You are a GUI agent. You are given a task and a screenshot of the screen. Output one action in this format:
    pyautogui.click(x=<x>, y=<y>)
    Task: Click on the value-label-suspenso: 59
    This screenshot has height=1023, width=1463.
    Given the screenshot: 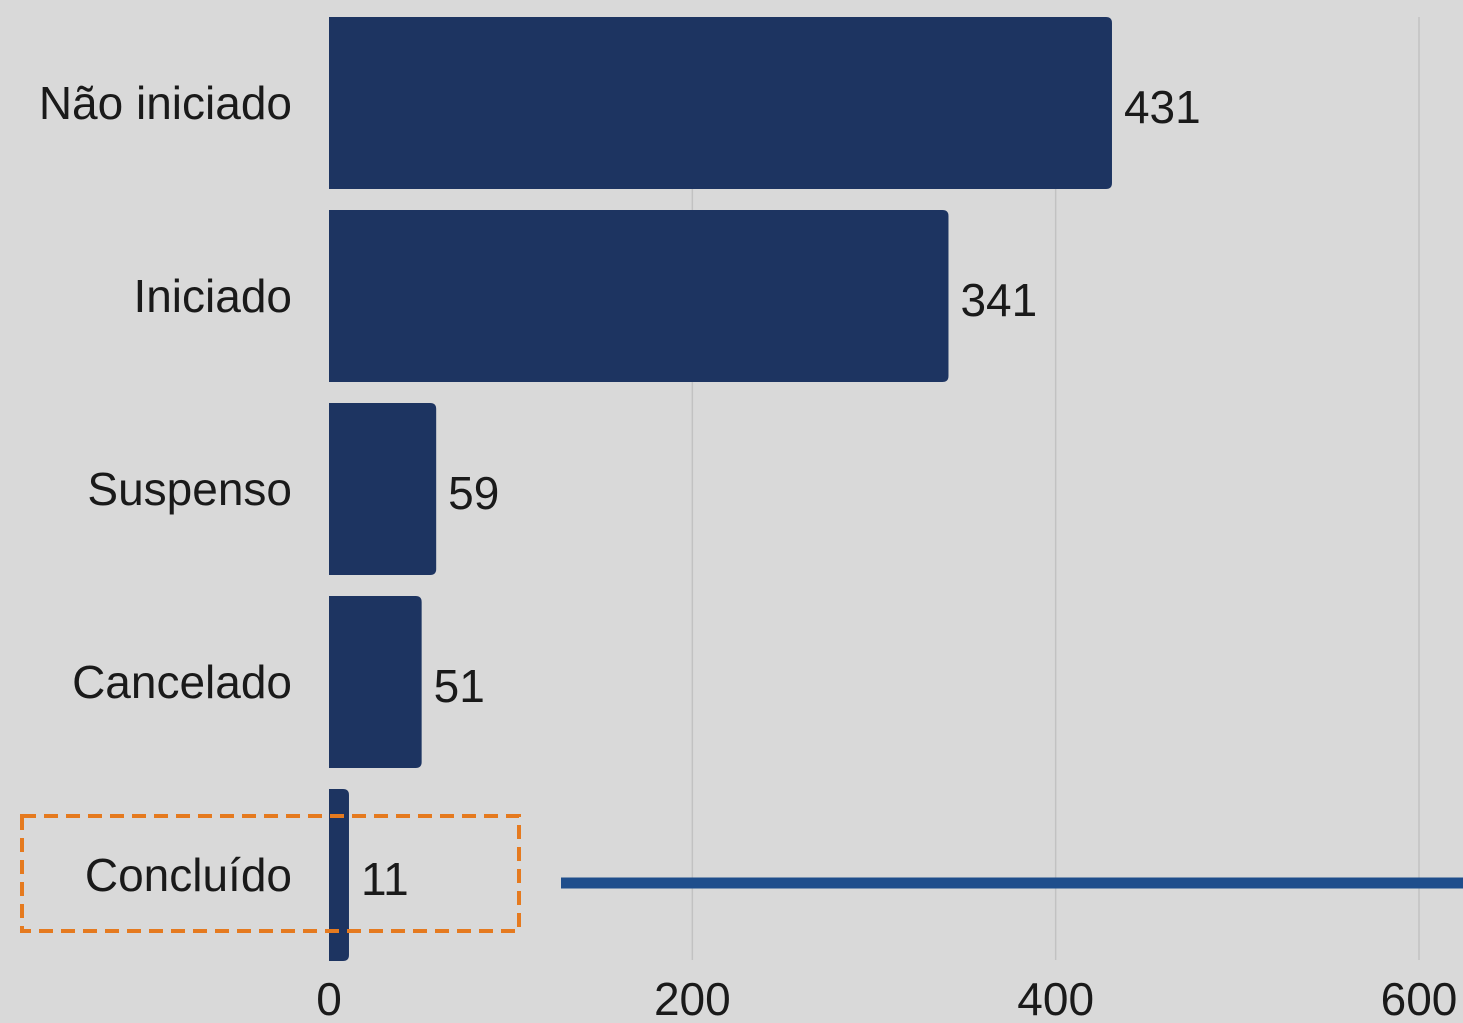 What is the action you would take?
    pyautogui.click(x=473, y=493)
    